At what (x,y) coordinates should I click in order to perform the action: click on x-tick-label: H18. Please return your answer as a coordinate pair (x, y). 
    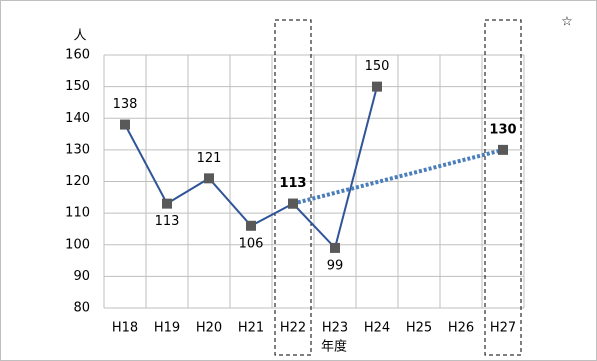
    Looking at the image, I should click on (125, 328).